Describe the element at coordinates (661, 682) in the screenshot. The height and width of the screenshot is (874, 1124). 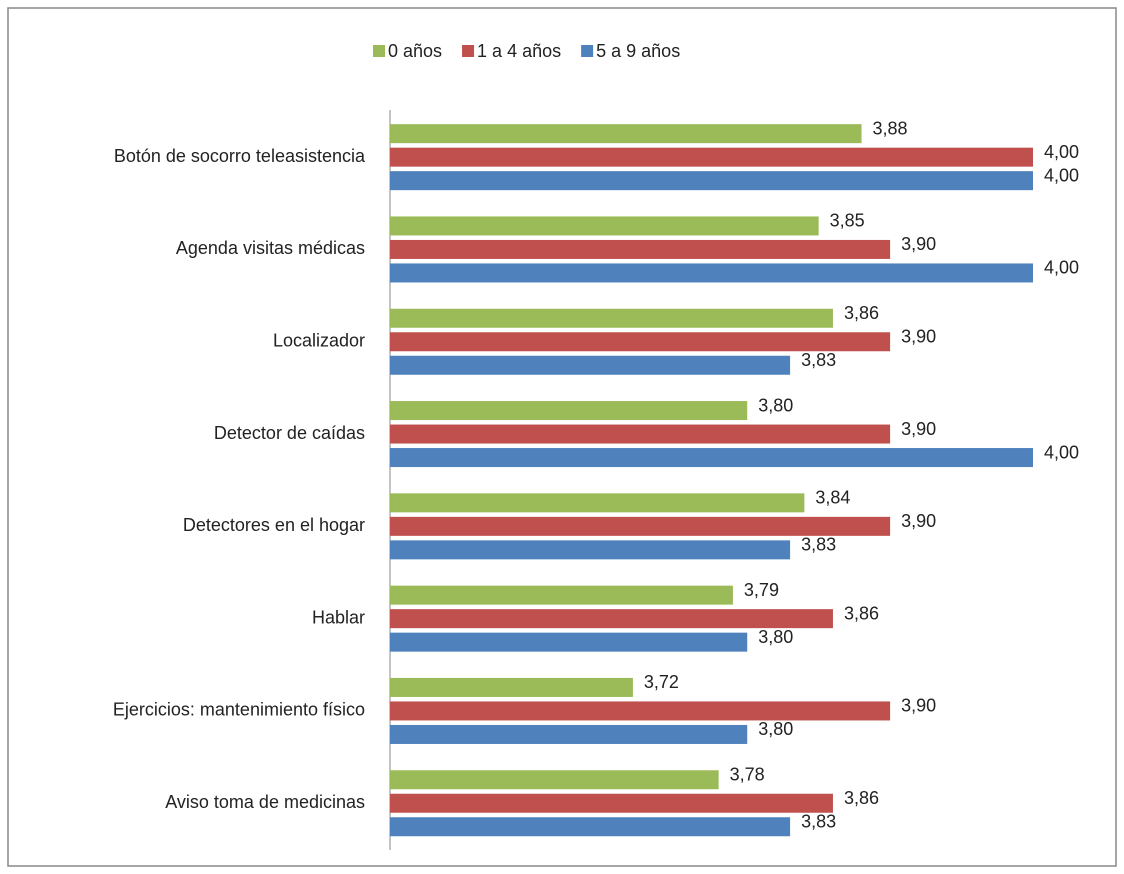
I see `value-label: 3,72` at that location.